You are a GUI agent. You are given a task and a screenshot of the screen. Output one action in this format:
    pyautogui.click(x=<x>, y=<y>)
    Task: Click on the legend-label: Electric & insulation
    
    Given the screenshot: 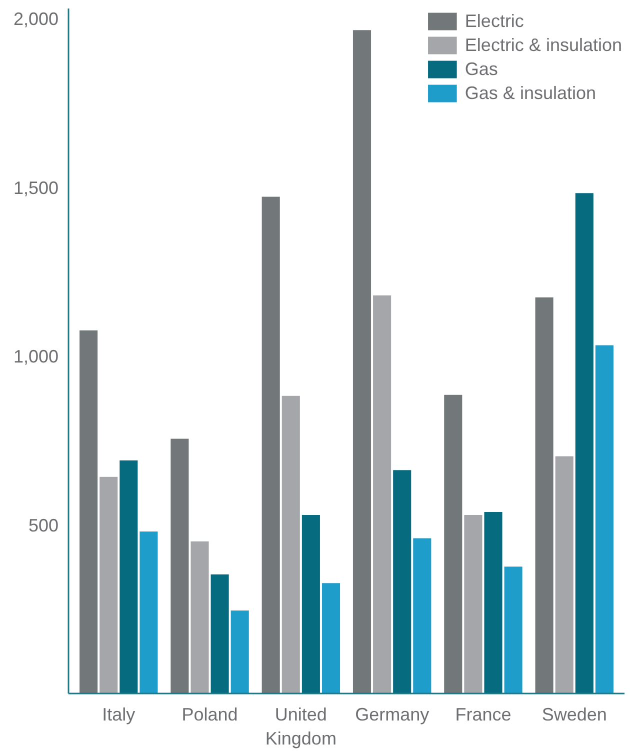 What is the action you would take?
    pyautogui.click(x=543, y=45)
    